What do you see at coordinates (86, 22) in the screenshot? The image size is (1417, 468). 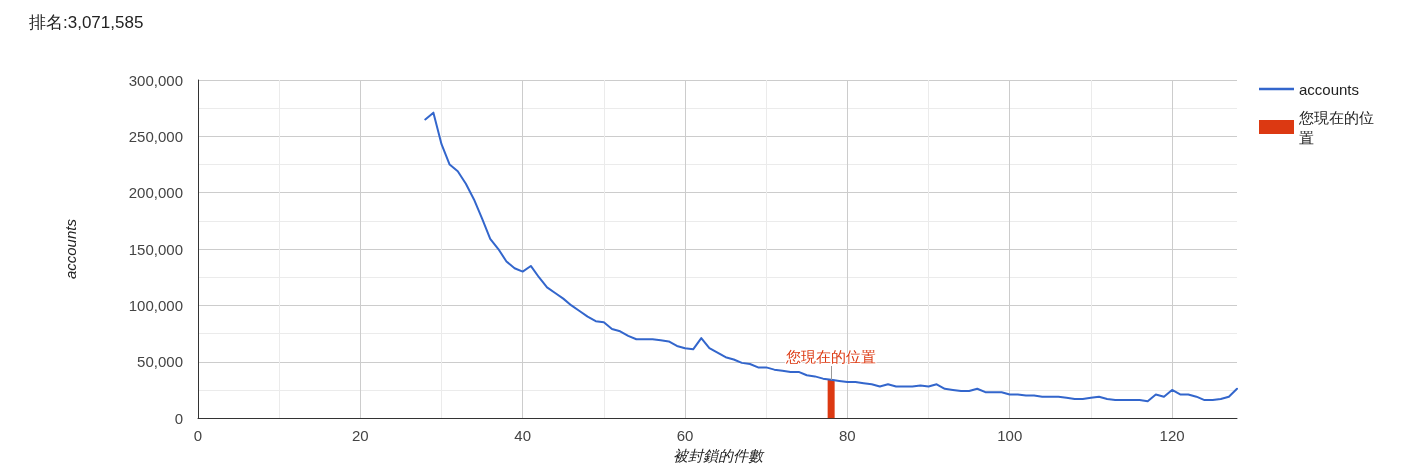 I see `chart-title: 排名:3,071,585` at bounding box center [86, 22].